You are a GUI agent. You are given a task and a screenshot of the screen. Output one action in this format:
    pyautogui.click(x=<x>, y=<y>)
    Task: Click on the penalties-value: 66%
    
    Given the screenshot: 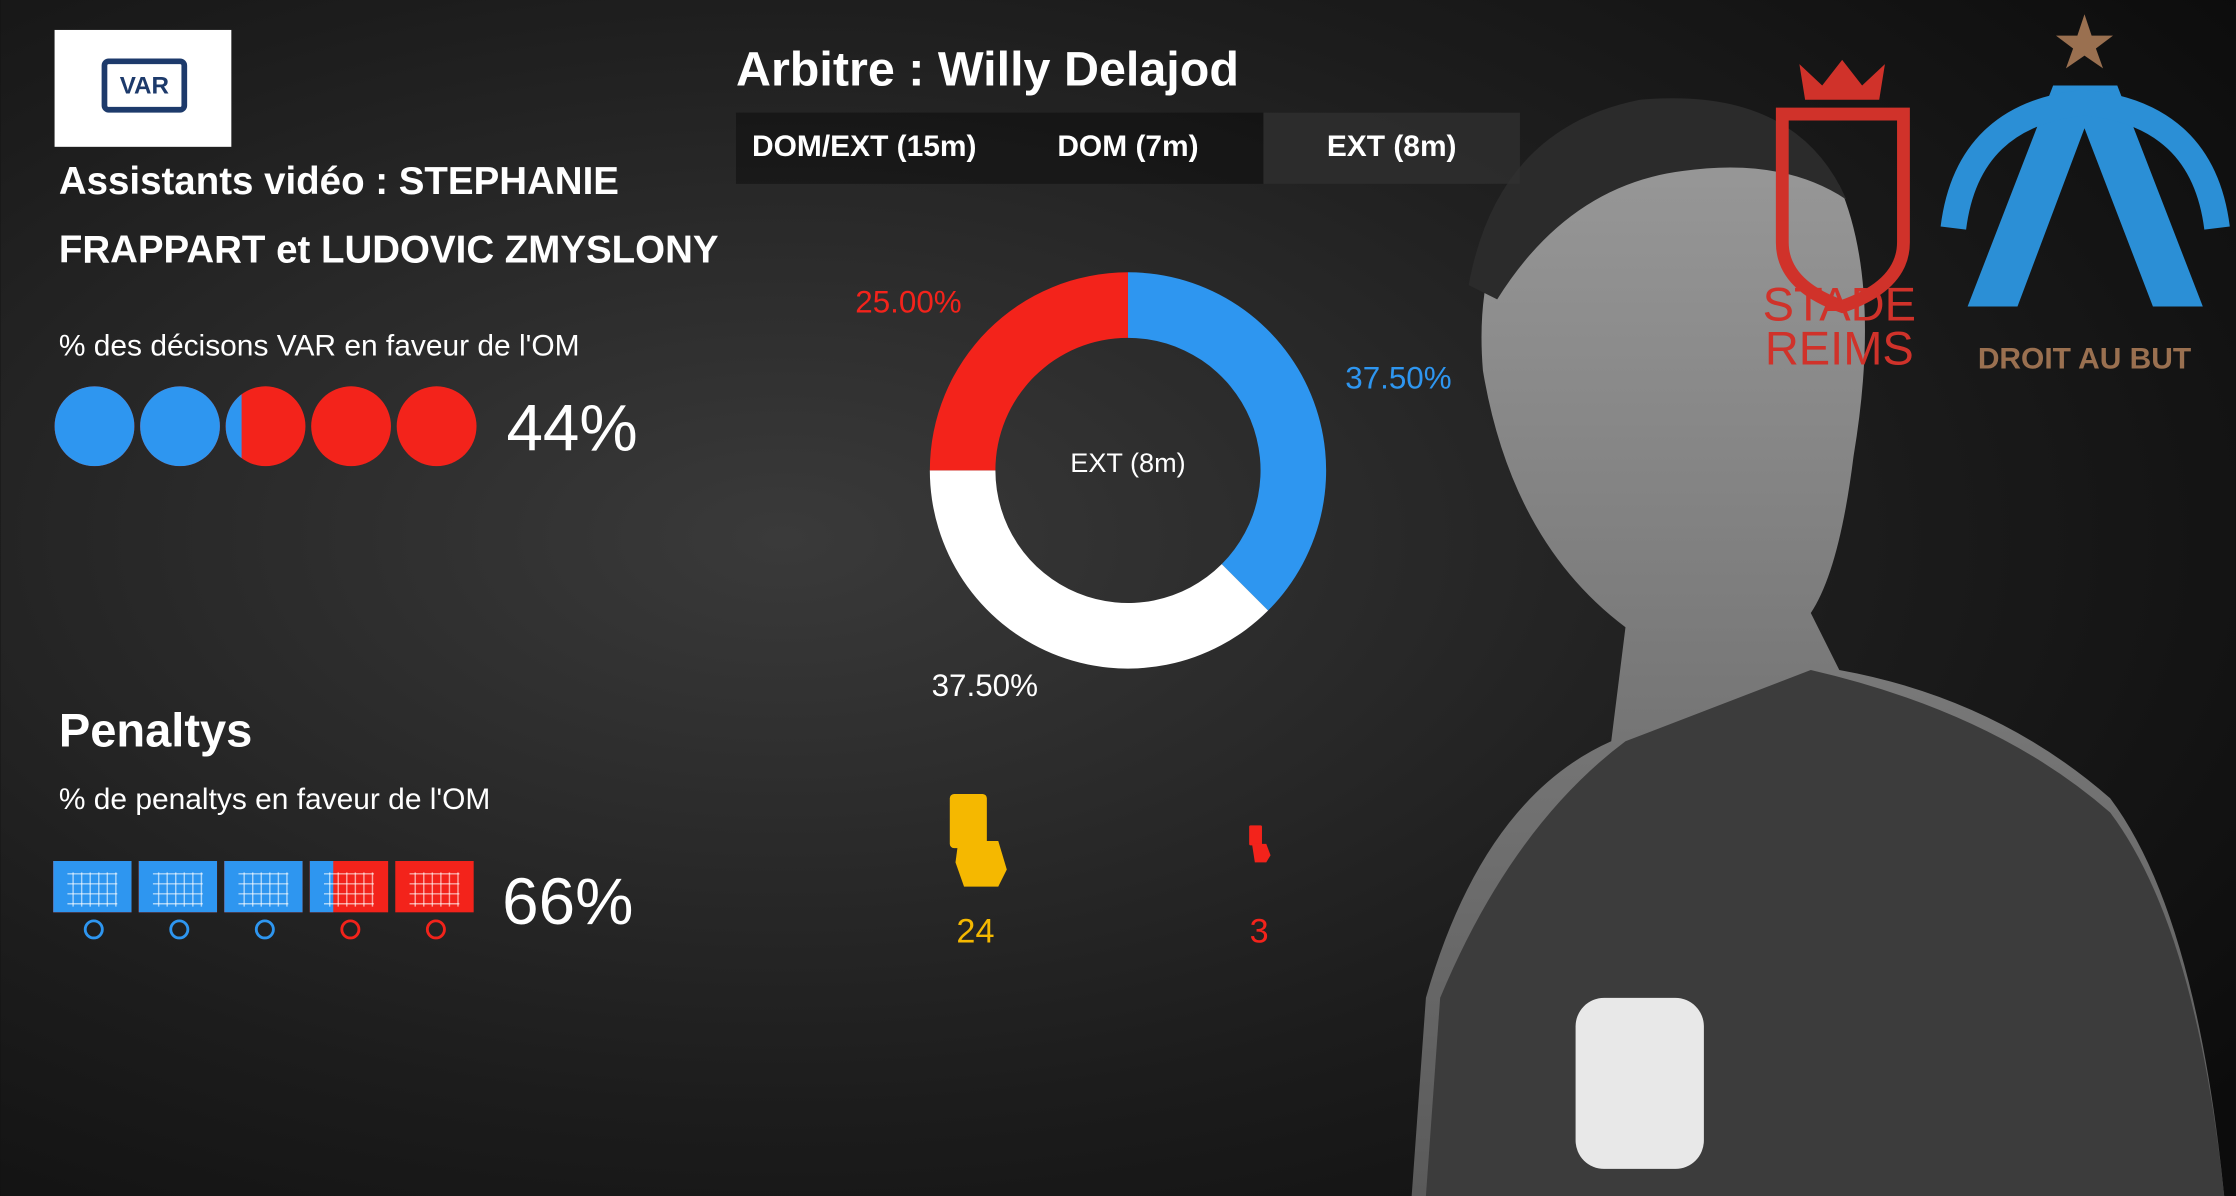 What is the action you would take?
    pyautogui.click(x=567, y=901)
    